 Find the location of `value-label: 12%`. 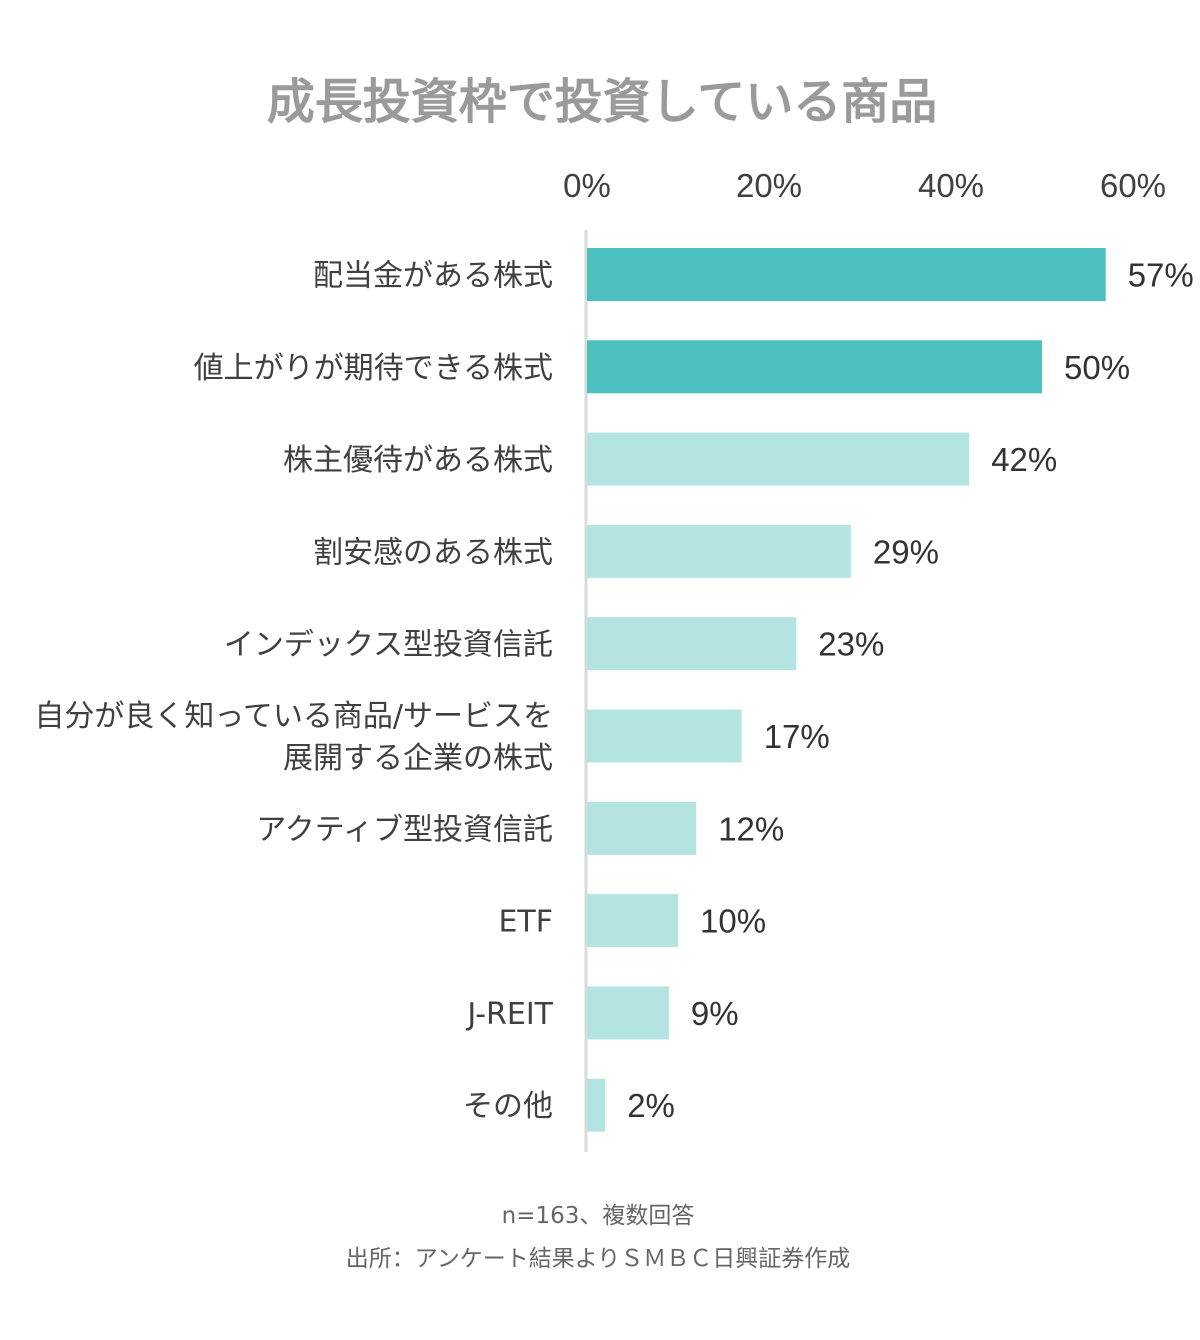

value-label: 12% is located at coordinates (751, 828).